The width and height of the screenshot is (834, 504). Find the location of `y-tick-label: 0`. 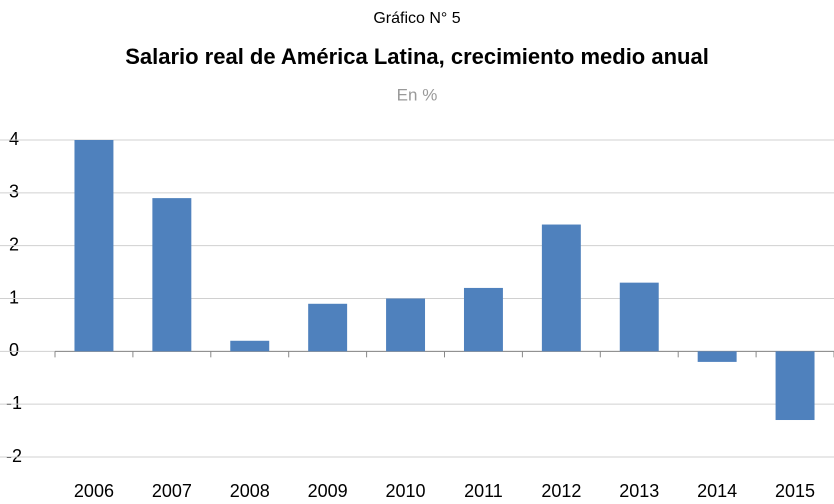

y-tick-label: 0 is located at coordinates (14, 350).